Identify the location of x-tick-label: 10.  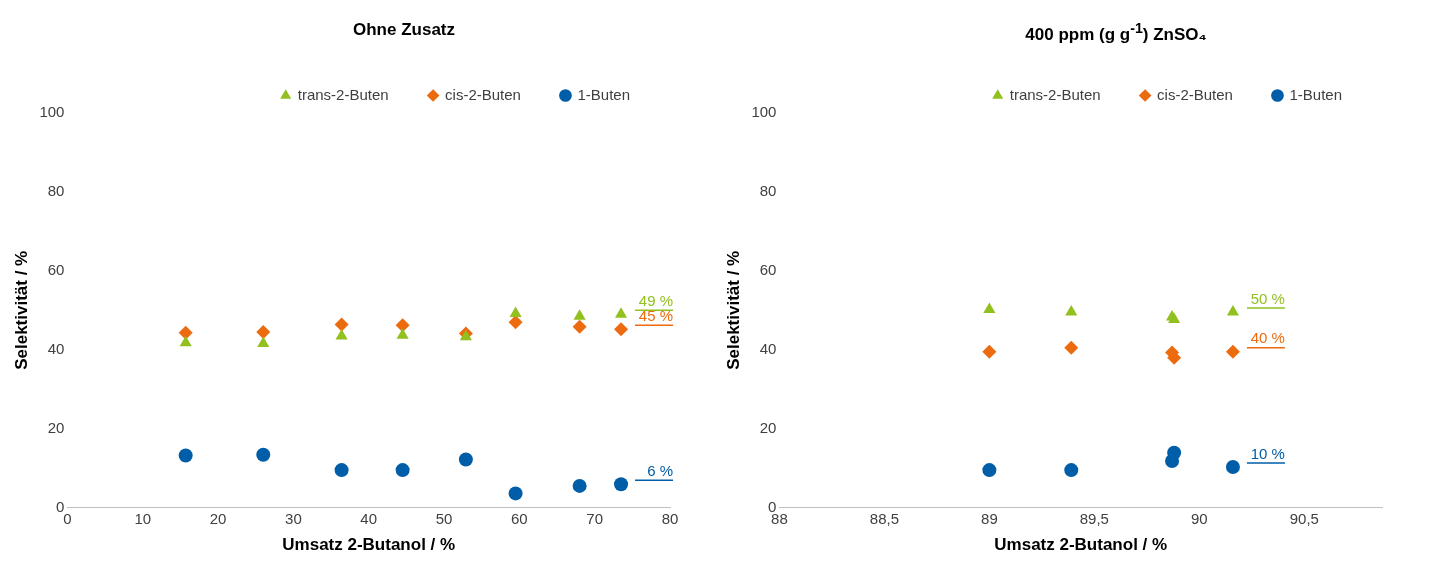
(143, 518).